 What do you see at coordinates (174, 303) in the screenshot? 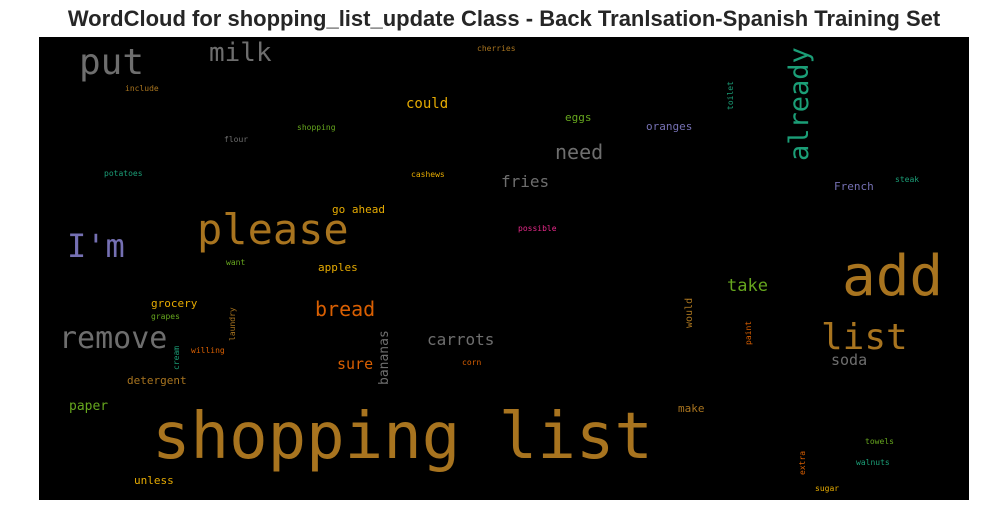
I see `word-grocery: grocery` at bounding box center [174, 303].